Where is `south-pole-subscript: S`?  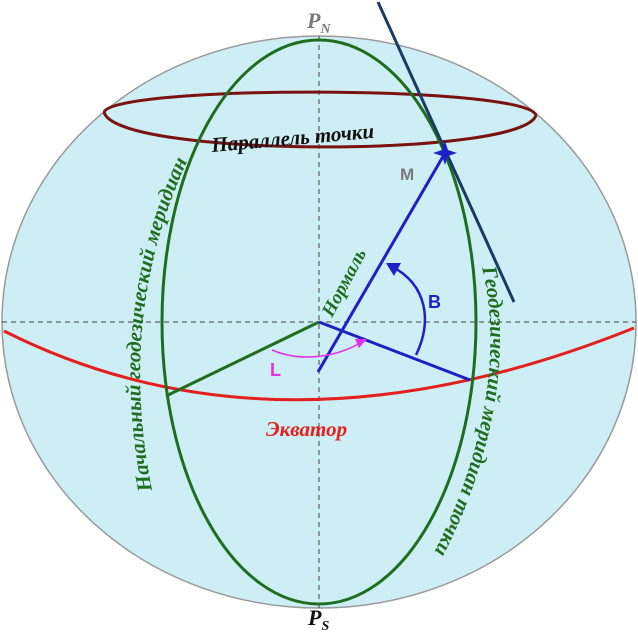
south-pole-subscript: S is located at coordinates (325, 626).